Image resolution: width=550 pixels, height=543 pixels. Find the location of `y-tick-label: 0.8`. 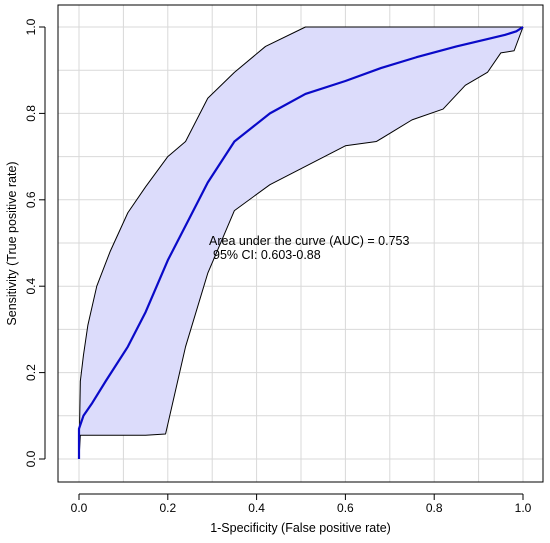

y-tick-label: 0.8 is located at coordinates (31, 113).